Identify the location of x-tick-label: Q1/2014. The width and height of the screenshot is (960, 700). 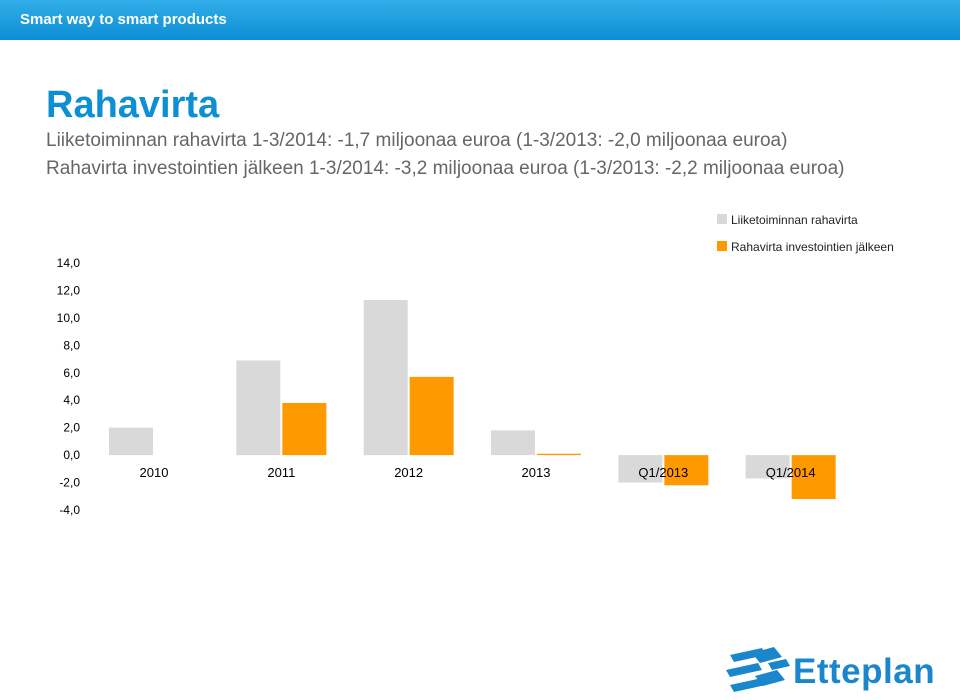
(791, 472).